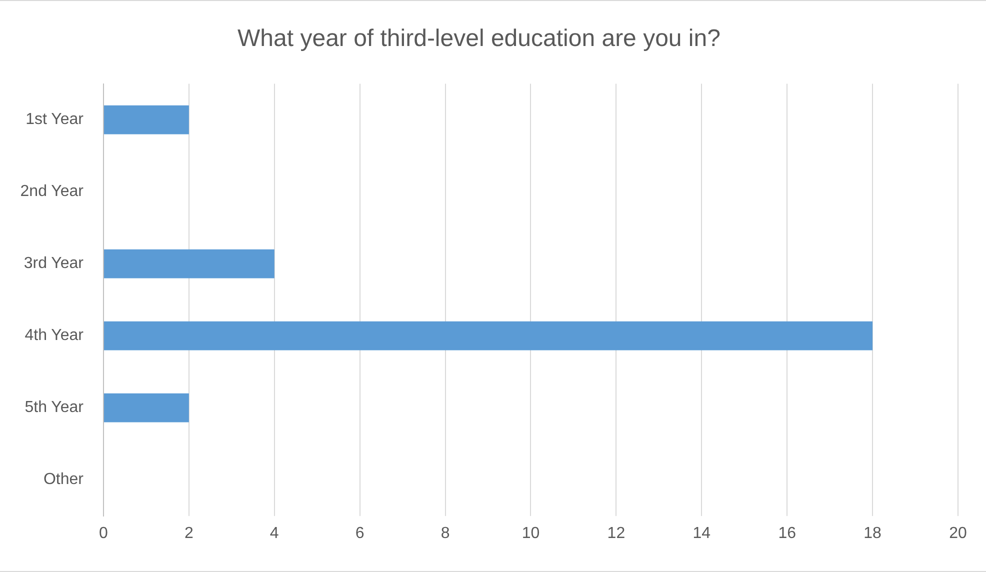 This screenshot has height=572, width=986. Describe the element at coordinates (54, 407) in the screenshot. I see `y-tick-label: 5th Year` at that location.